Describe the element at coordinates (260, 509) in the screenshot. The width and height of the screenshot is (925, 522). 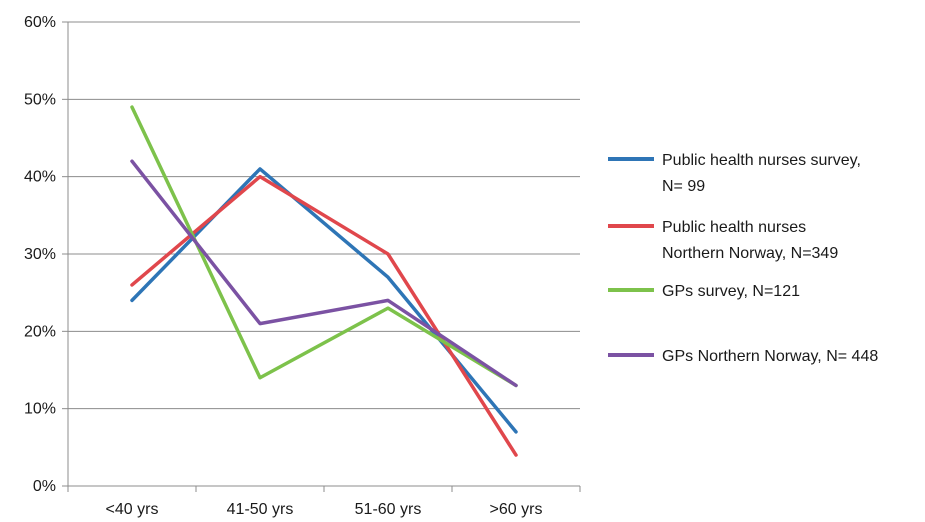
I see `x-tick-label: 41-50 yrs` at that location.